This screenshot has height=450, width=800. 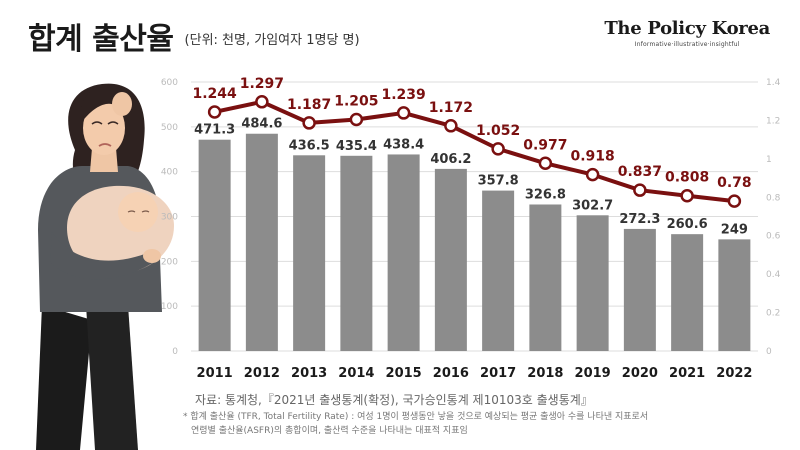 What do you see at coordinates (101, 39) in the screenshot?
I see `page-title: 합계 출산율` at bounding box center [101, 39].